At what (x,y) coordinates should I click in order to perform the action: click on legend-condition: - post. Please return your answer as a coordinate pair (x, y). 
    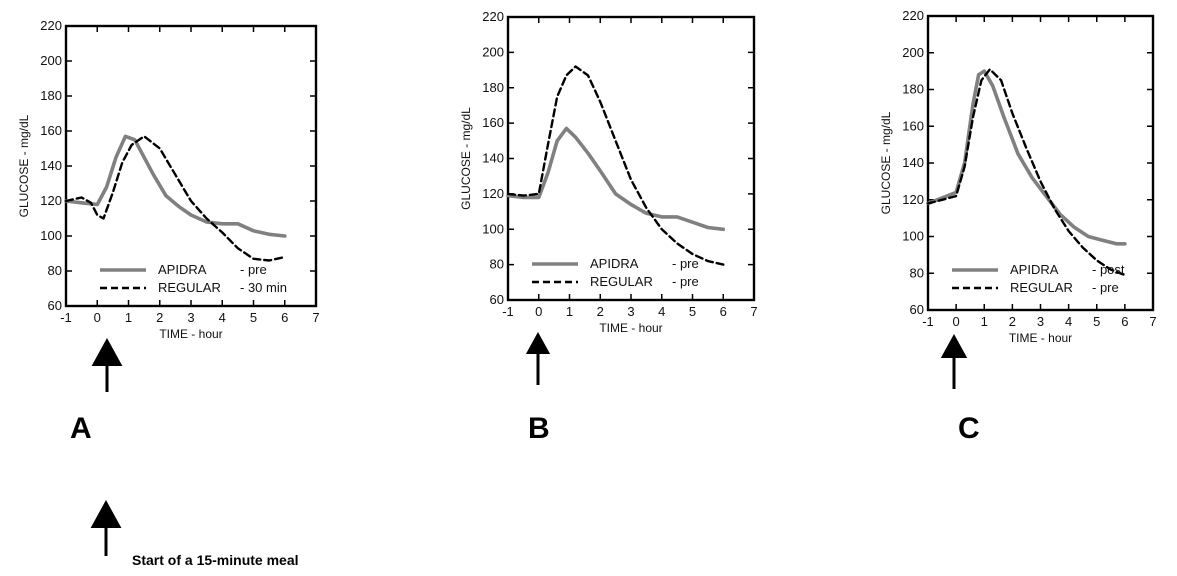
    Looking at the image, I should click on (1108, 269).